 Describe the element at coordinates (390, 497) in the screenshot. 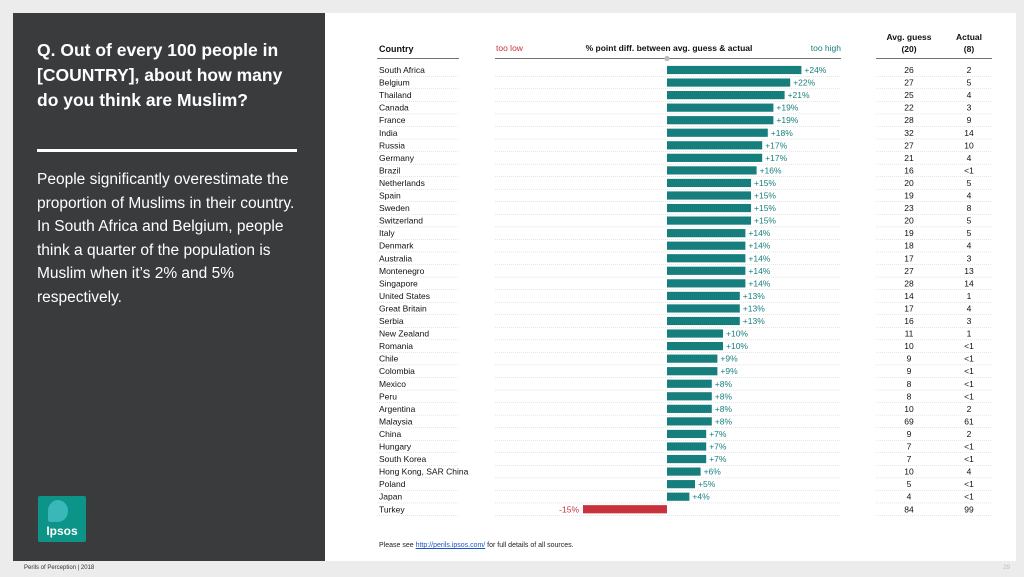

I see `country-label: Japan` at that location.